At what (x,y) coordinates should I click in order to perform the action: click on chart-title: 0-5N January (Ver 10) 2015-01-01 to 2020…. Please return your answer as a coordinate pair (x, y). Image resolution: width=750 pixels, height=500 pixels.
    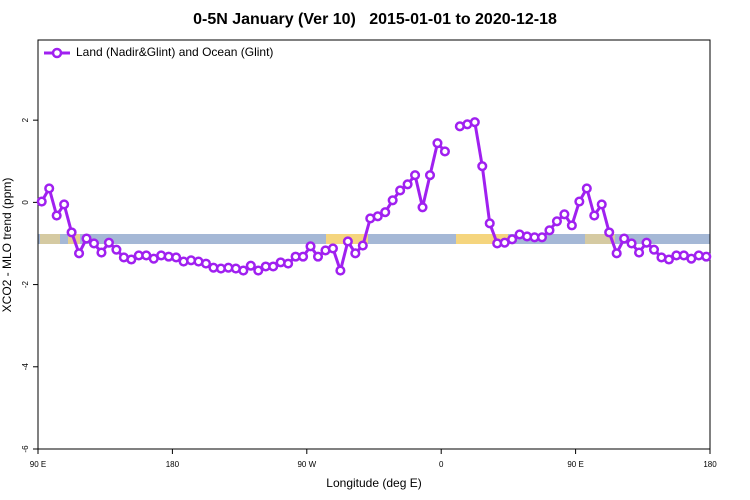
    Looking at the image, I should click on (375, 19).